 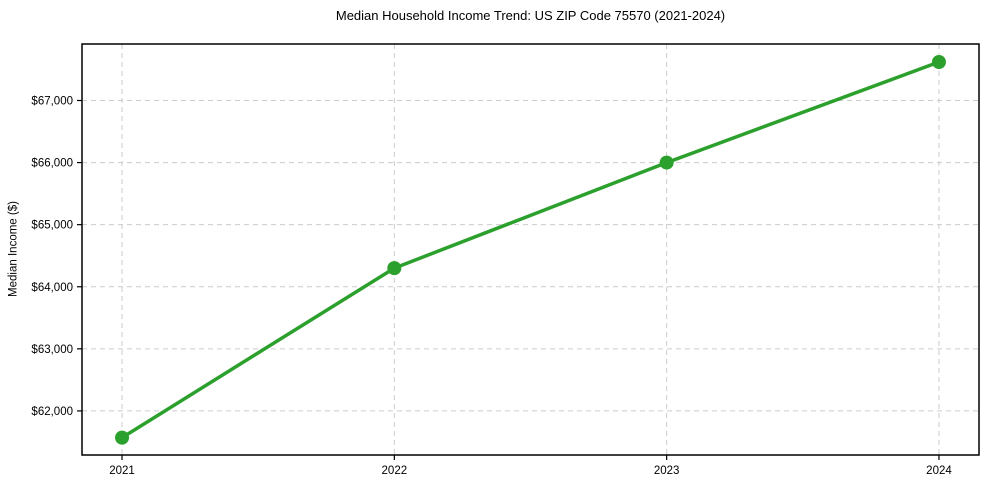 I want to click on y-tick-label: $64,000, so click(x=52, y=288).